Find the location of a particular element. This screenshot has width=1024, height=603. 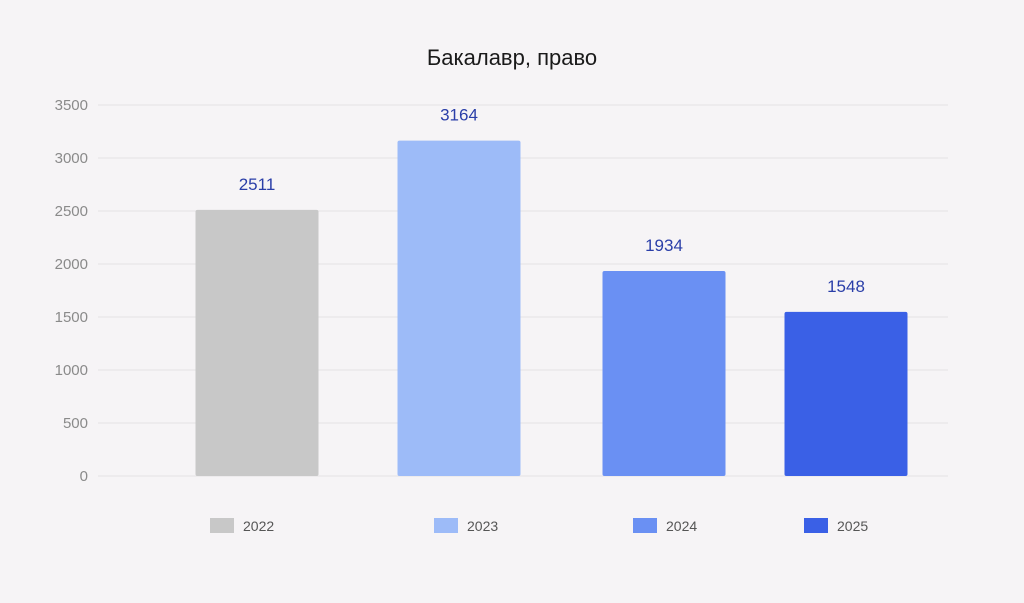

legend-label-2023: 2023 is located at coordinates (482, 526).